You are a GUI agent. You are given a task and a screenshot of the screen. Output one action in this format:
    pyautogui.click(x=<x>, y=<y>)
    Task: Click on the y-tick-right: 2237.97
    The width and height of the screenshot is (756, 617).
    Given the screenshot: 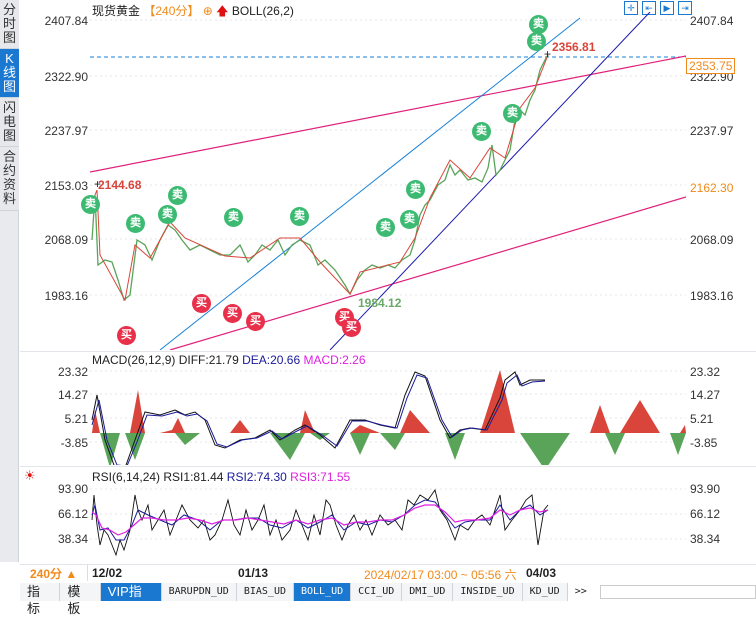 What is the action you would take?
    pyautogui.click(x=712, y=131)
    